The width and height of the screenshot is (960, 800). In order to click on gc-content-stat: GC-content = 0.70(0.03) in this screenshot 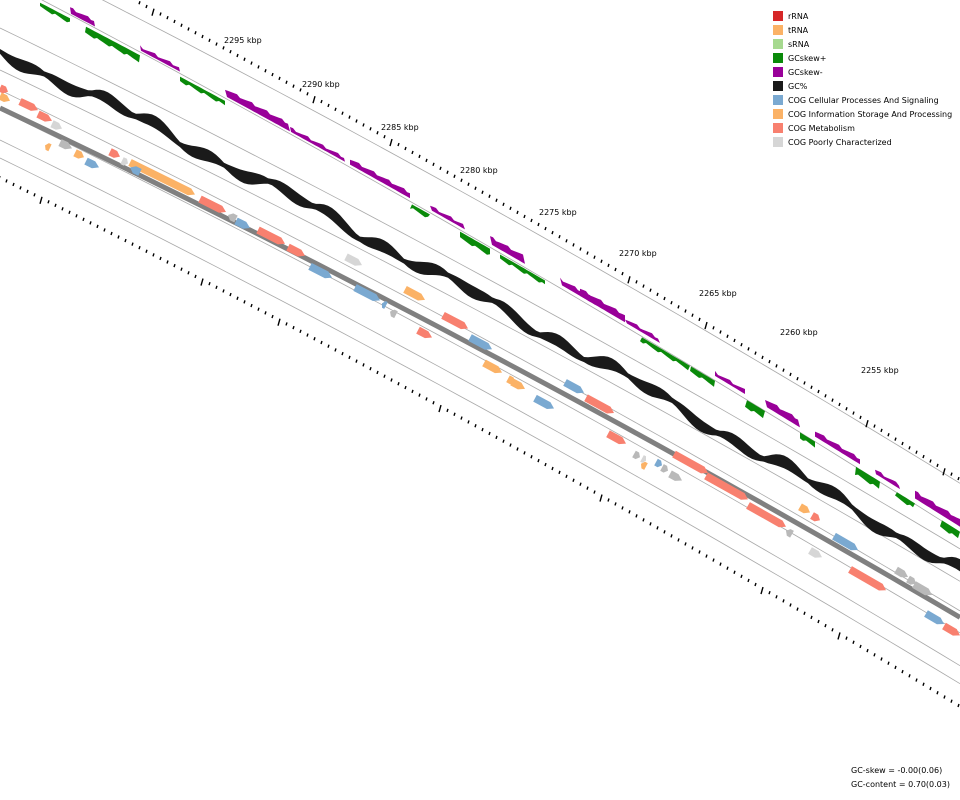, I will do `click(900, 784)`.